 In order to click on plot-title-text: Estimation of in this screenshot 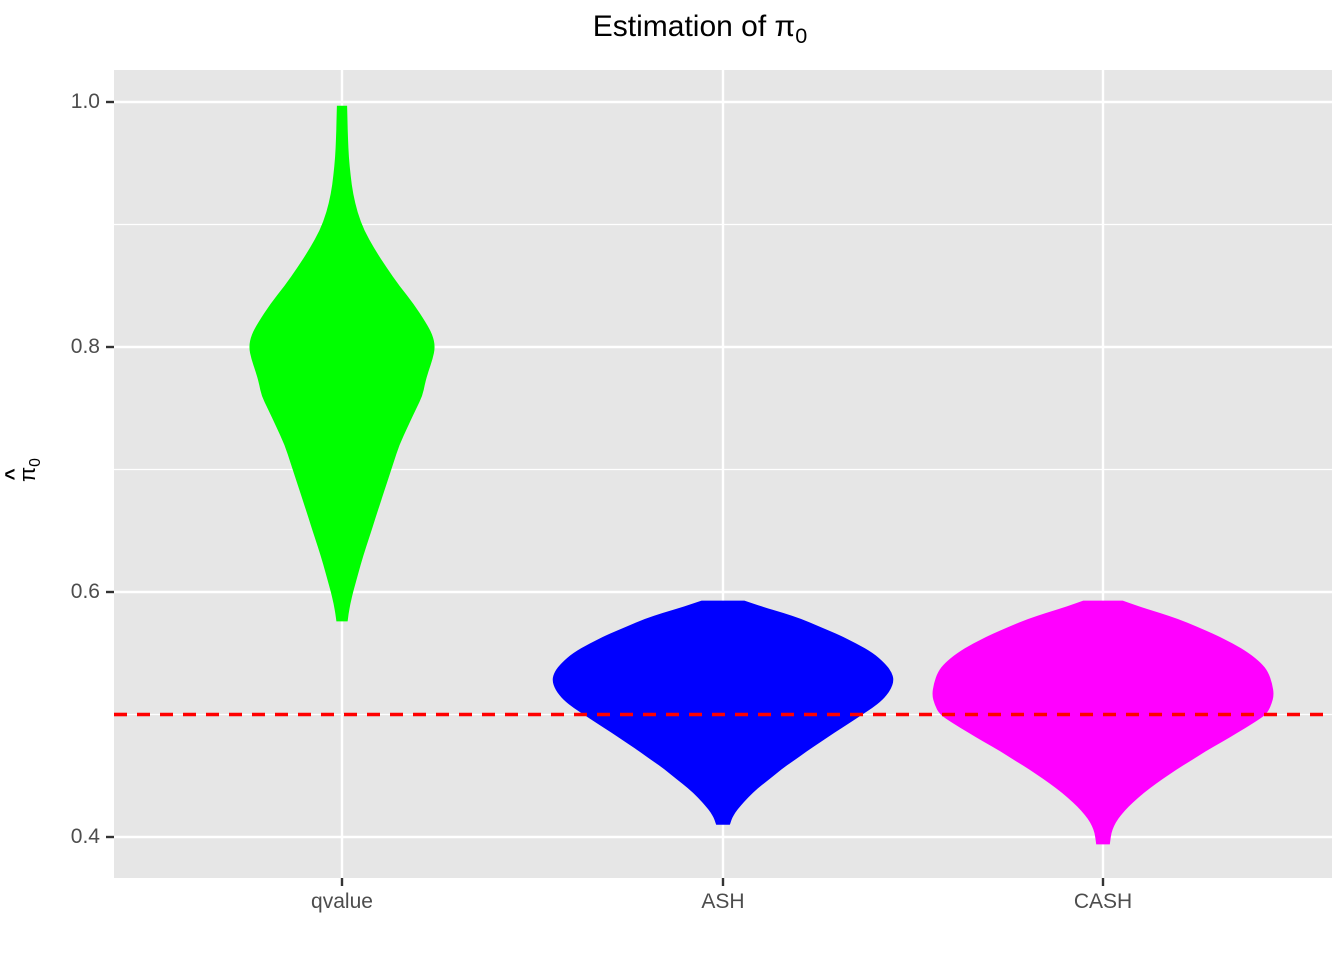, I will do `click(683, 26)`.